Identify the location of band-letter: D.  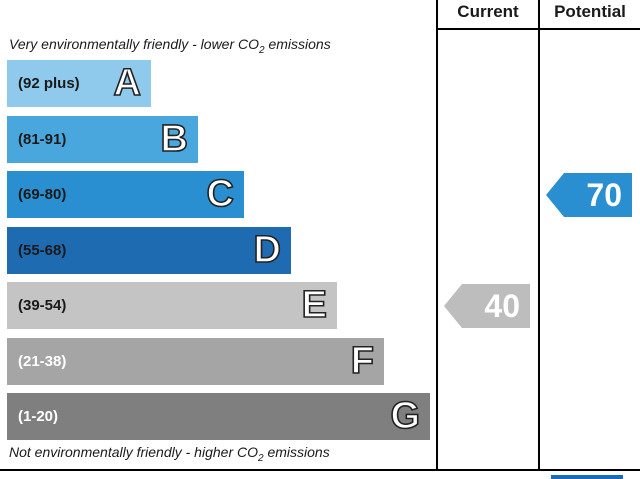
(267, 250).